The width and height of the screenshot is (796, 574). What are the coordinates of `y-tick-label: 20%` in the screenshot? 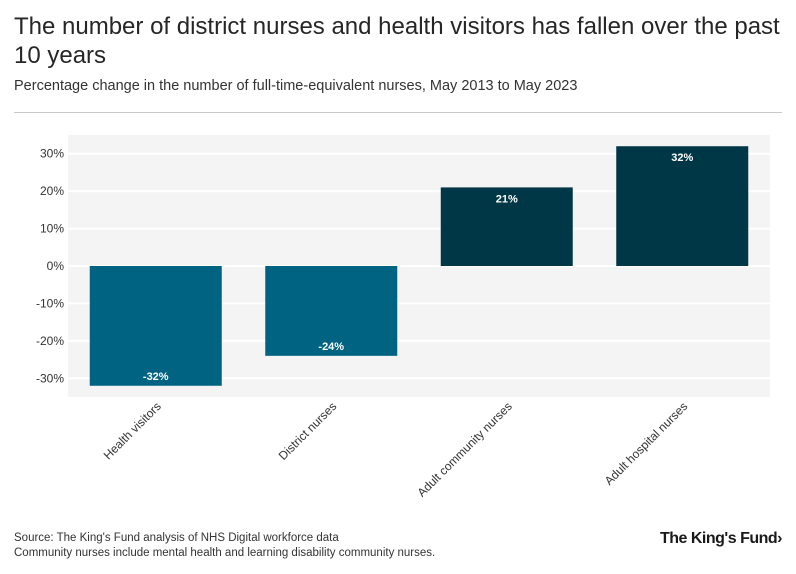 It's located at (52, 191).